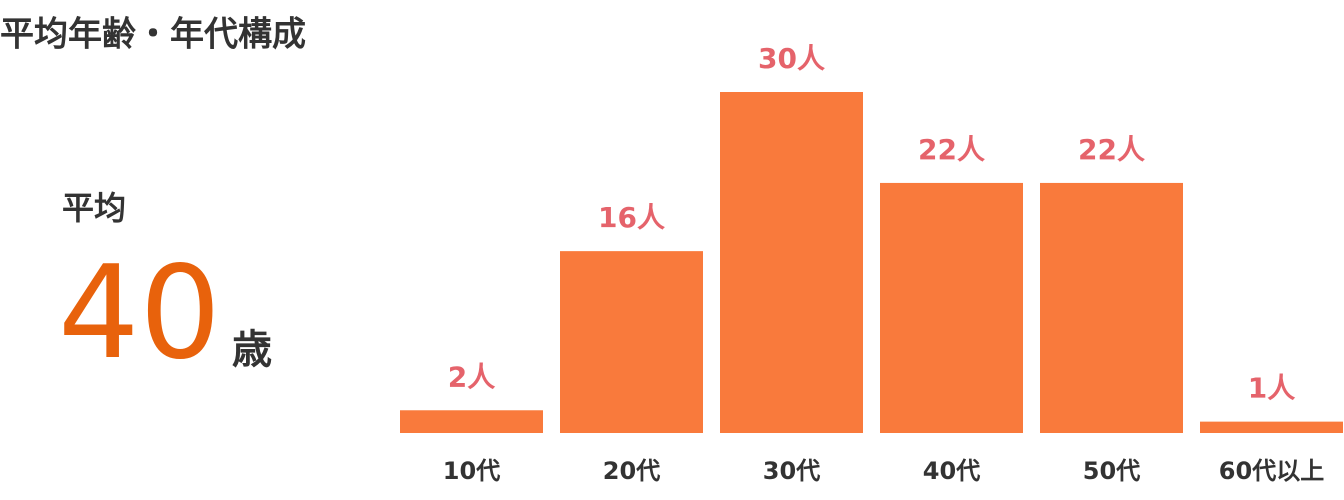 Image resolution: width=1344 pixels, height=500 pixels. Describe the element at coordinates (252, 350) in the screenshot. I see `average-unit: 歳` at that location.